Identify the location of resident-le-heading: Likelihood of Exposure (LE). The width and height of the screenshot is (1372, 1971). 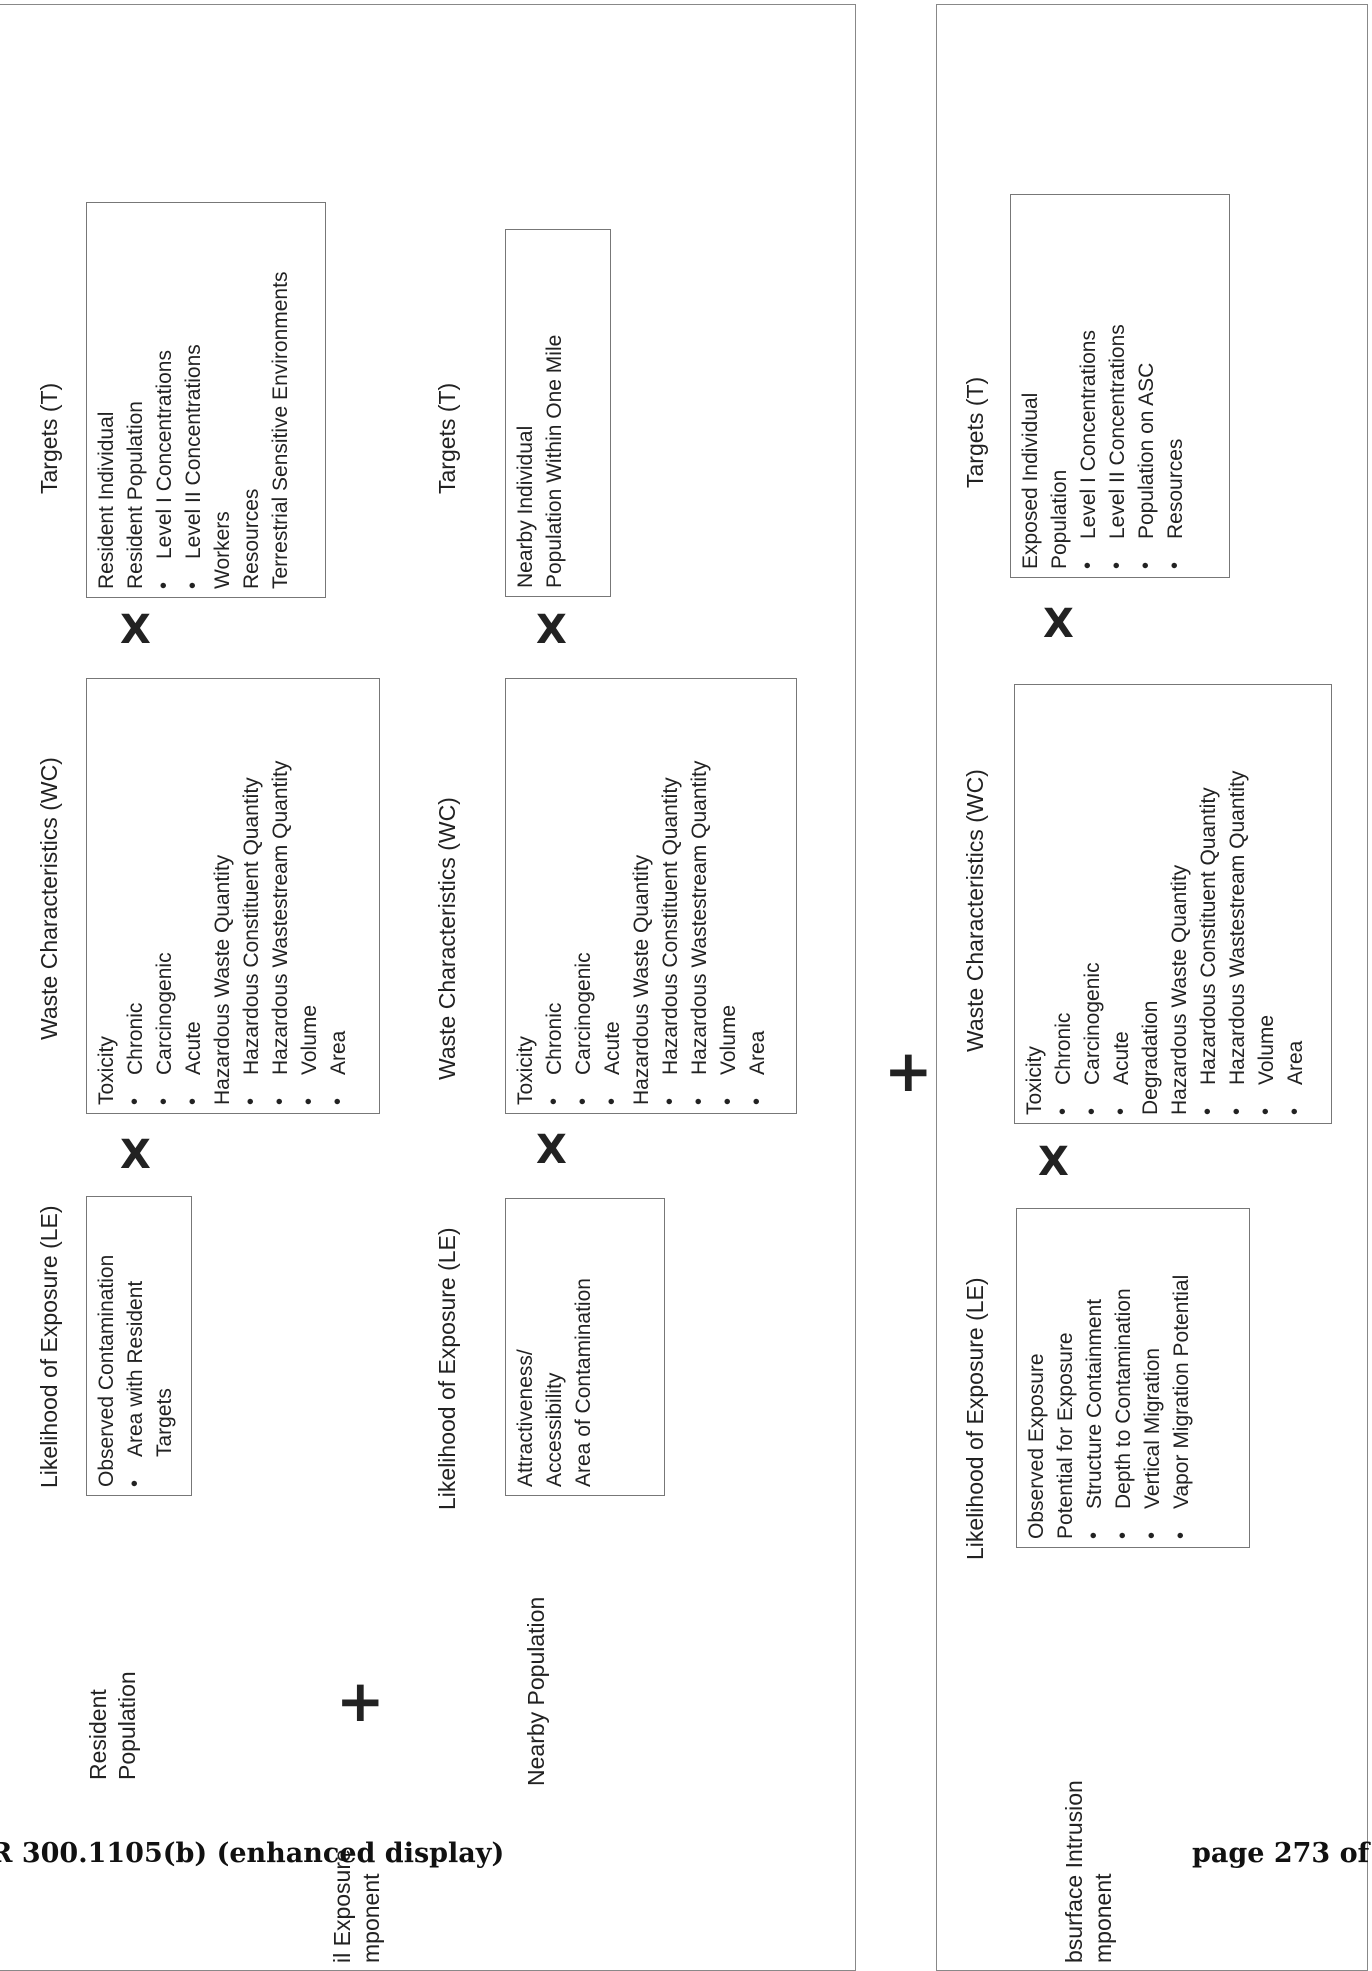
(49, 1346).